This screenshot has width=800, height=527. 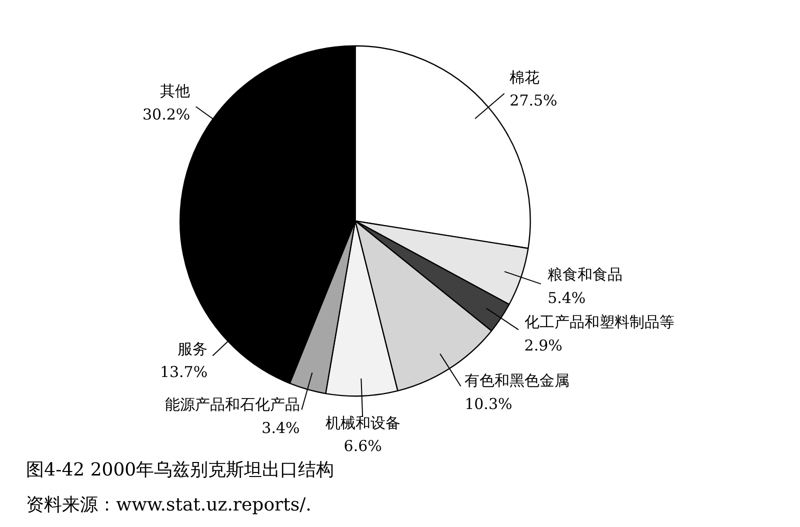 What do you see at coordinates (488, 403) in the screenshot?
I see `data-label: 10.3%` at bounding box center [488, 403].